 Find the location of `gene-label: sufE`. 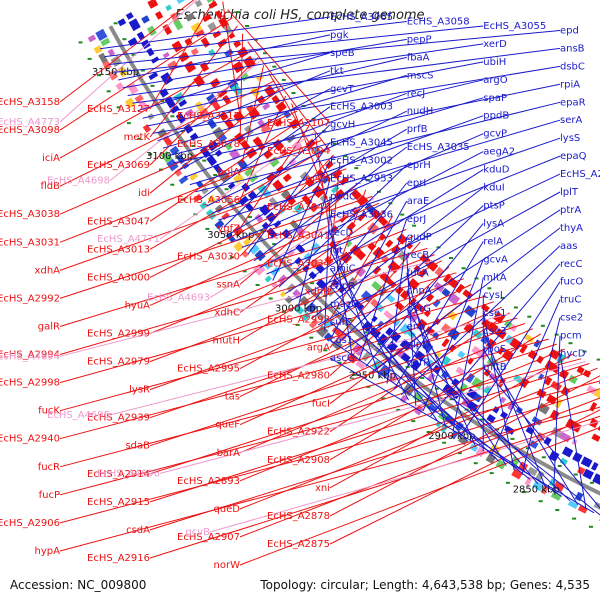

gene-label: sufE is located at coordinates (340, 322).